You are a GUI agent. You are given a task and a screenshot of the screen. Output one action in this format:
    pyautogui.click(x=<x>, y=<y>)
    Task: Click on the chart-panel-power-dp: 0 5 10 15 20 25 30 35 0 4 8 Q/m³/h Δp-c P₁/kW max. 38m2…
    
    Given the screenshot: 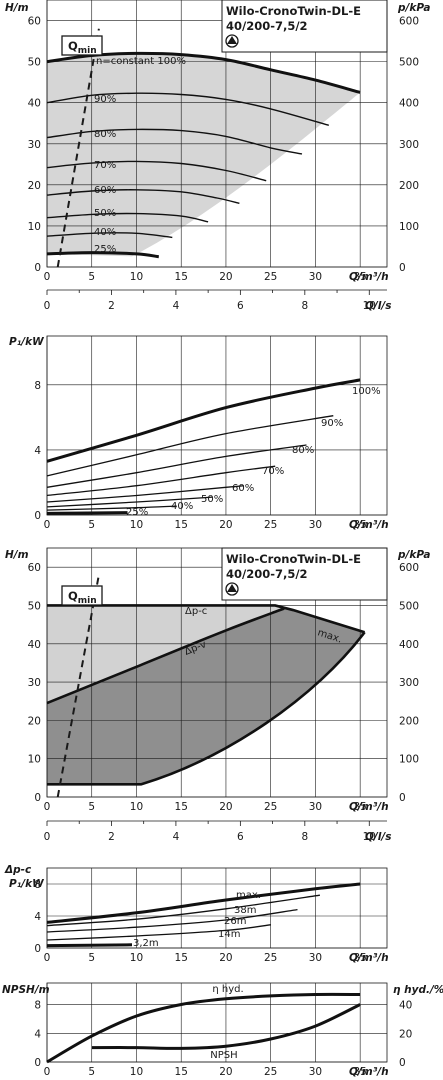 What is the action you would take?
    pyautogui.click(x=196, y=914)
    